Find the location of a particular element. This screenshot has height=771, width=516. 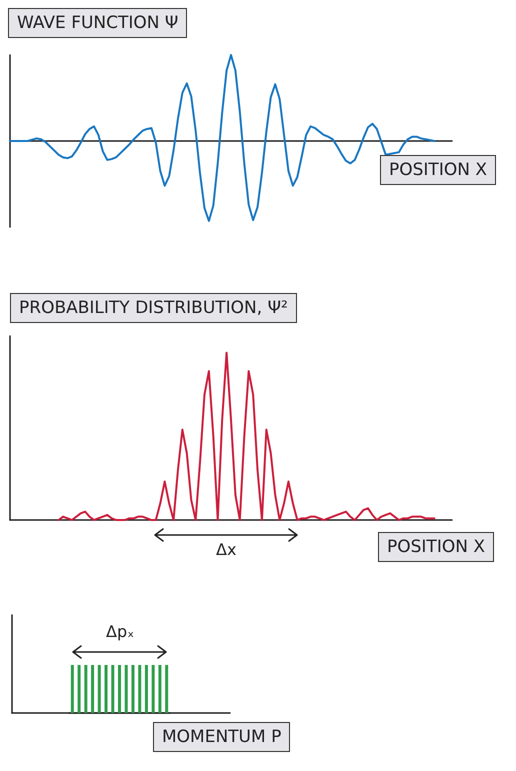

chart-title: PROBABILITY DISTRIBUTION, Ψ² is located at coordinates (153, 308).